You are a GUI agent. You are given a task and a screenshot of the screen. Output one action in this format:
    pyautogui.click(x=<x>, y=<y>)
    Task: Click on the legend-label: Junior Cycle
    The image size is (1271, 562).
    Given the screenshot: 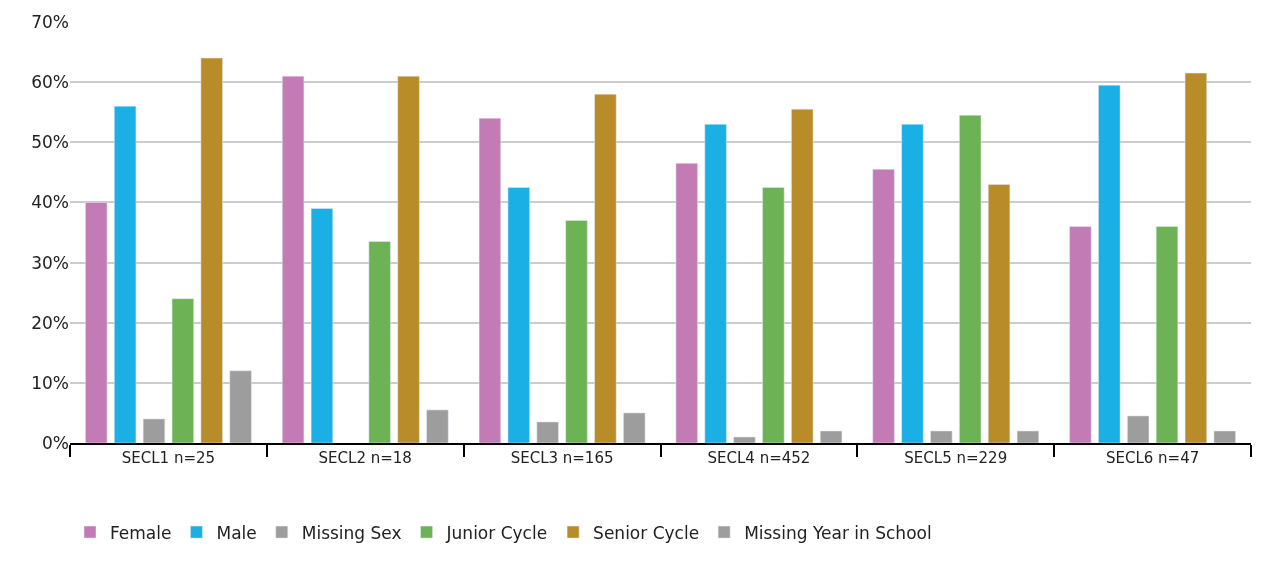 What is the action you would take?
    pyautogui.click(x=496, y=532)
    